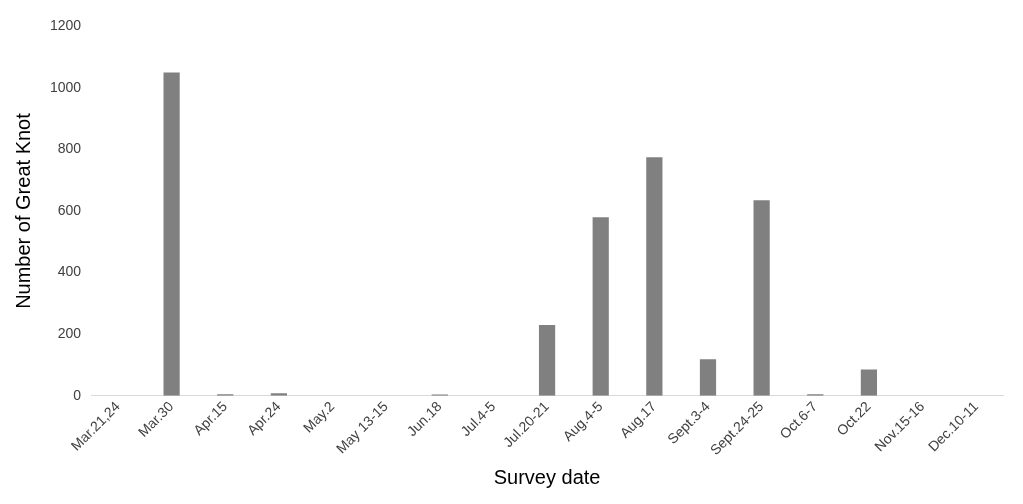 Image resolution: width=1023 pixels, height=504 pixels. What do you see at coordinates (77, 394) in the screenshot?
I see `y-tick-label: 0` at bounding box center [77, 394].